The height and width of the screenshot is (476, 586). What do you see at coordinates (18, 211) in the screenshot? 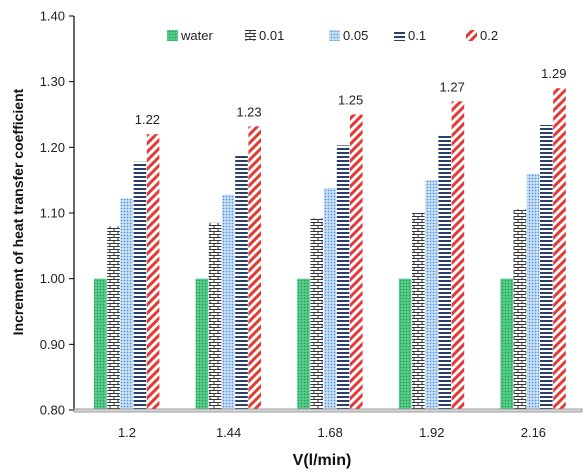
I see `y-axis-title: Increment of heat transfer coefficient` at bounding box center [18, 211].